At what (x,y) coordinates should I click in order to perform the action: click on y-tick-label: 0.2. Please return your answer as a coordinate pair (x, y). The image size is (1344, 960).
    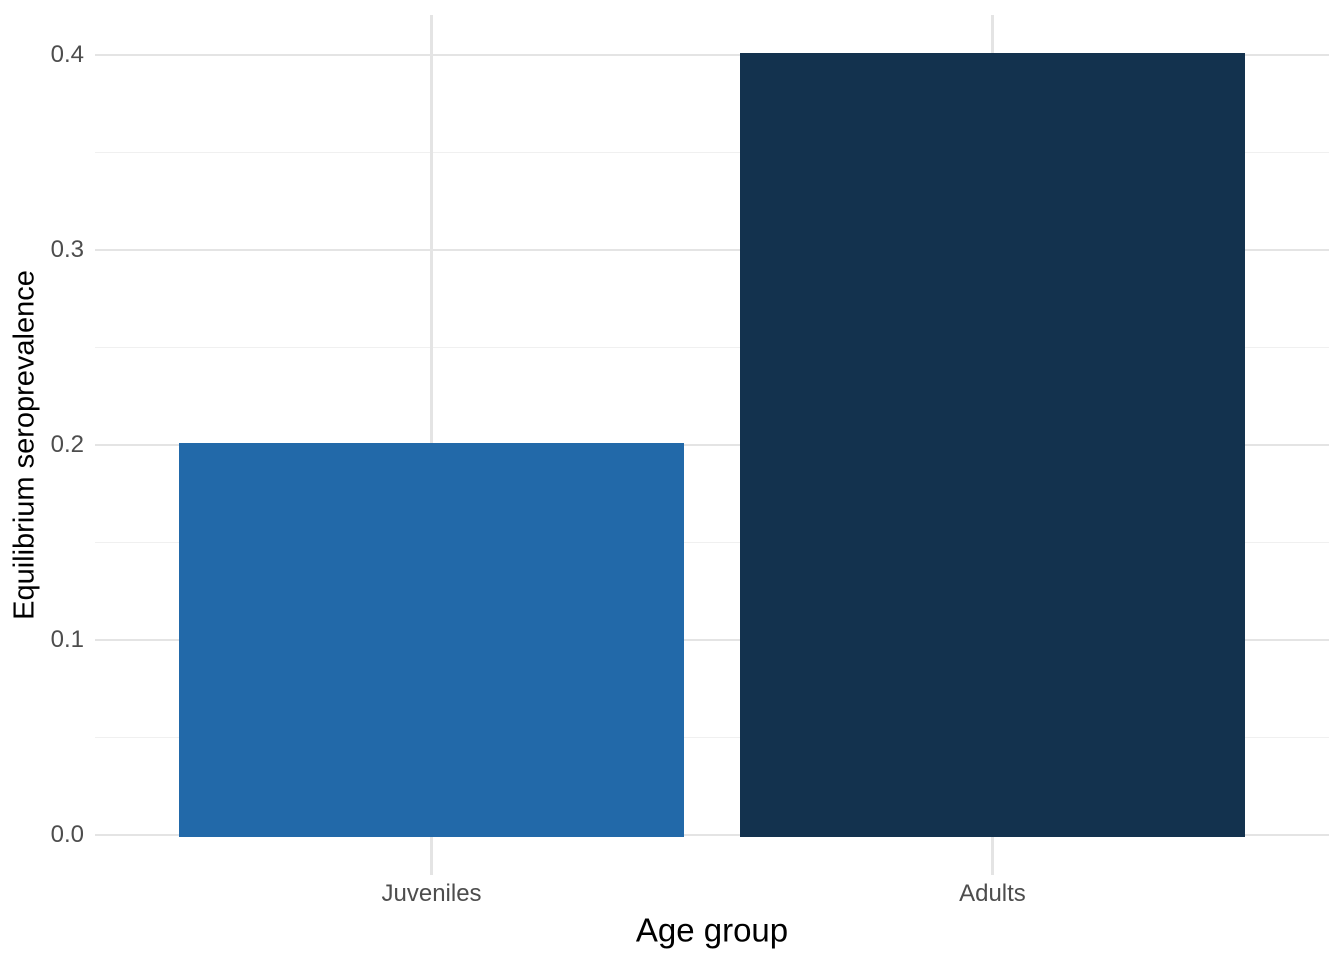
    Looking at the image, I should click on (67, 444).